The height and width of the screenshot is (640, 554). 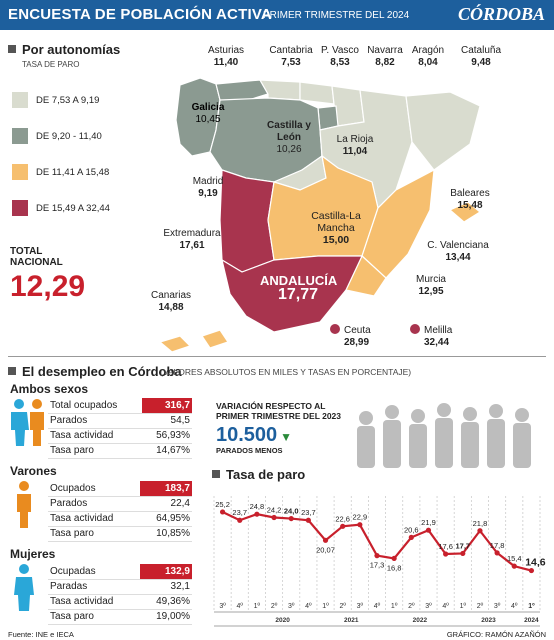 I want to click on label-castillayleon: Castilla y León 10,26, so click(x=289, y=137).